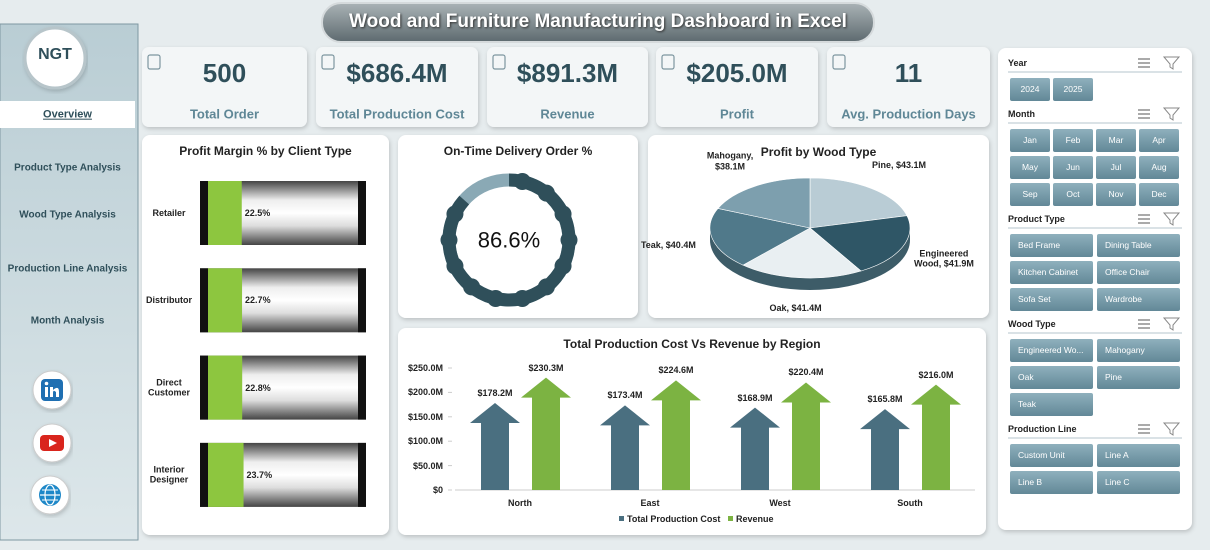  I want to click on slicer-button-label: Line B, so click(1030, 483).